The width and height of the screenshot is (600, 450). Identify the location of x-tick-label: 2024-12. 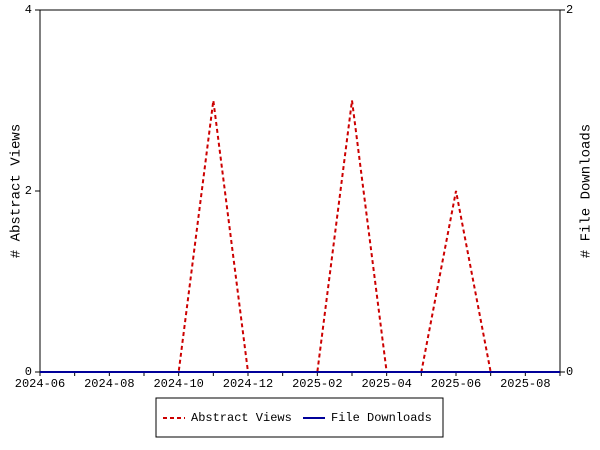
(248, 384).